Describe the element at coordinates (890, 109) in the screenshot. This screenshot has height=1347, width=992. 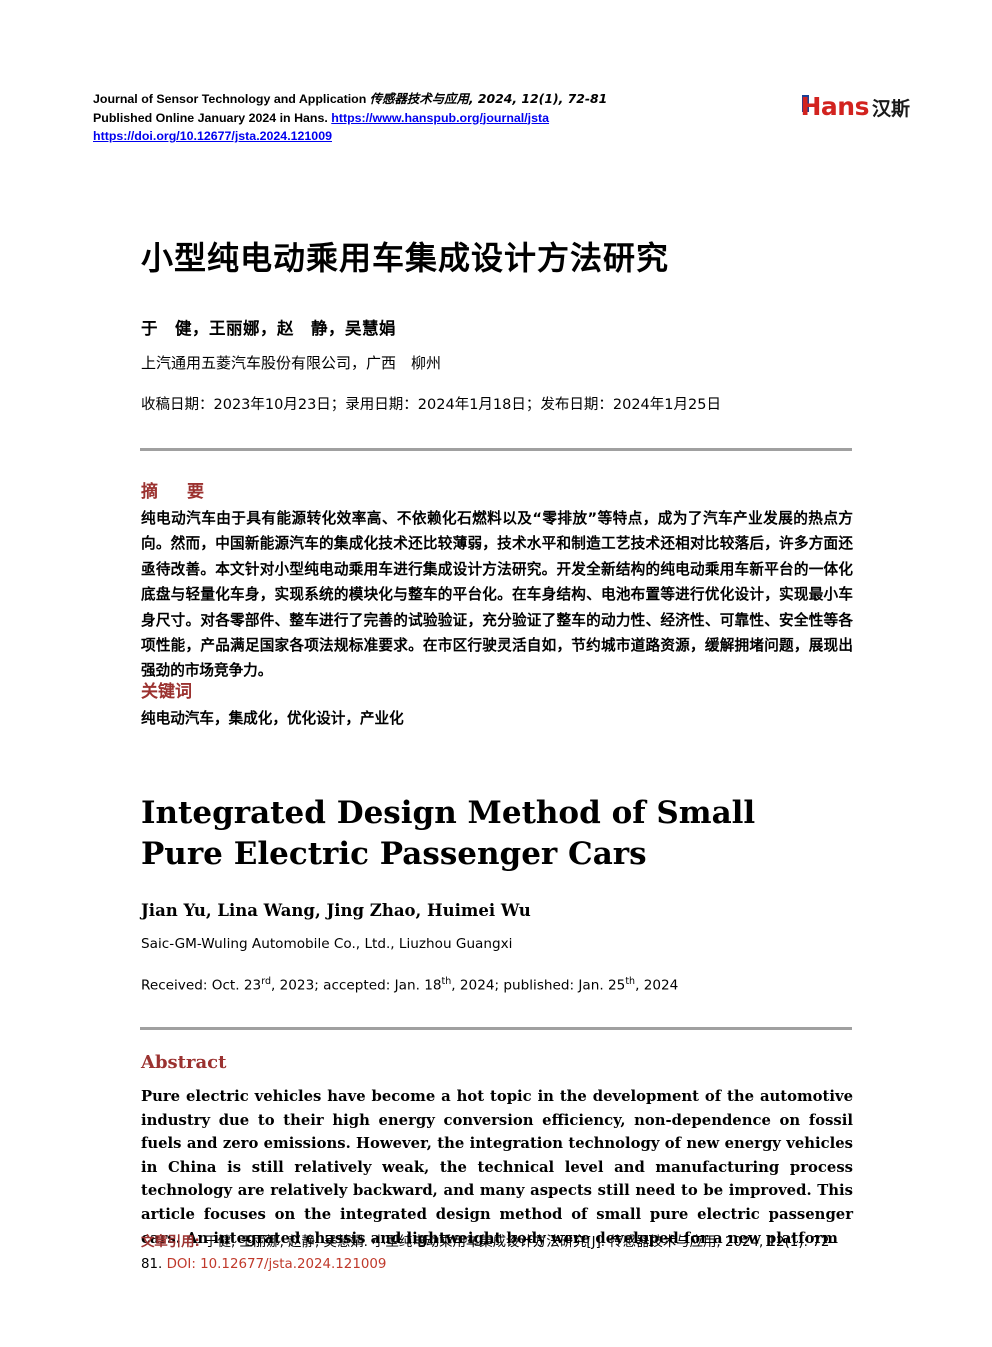
I see `hans-wordmark-cn: 汉斯` at that location.